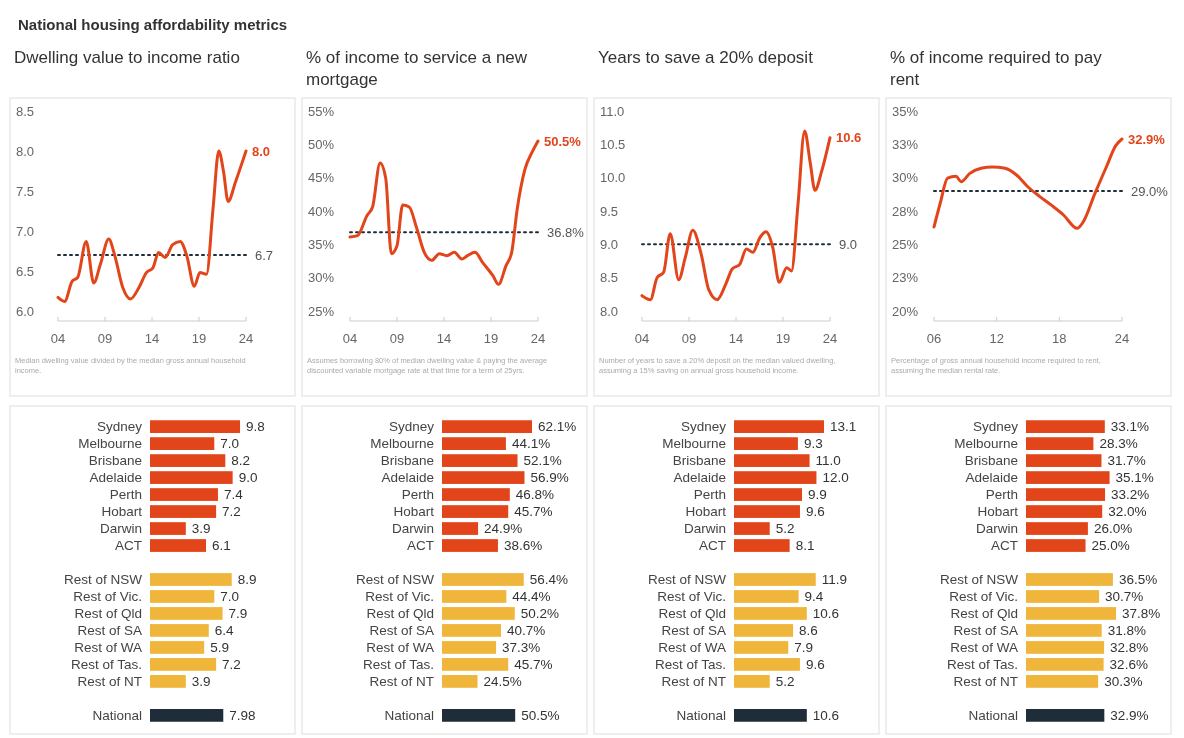 This screenshot has height=738, width=1184. I want to click on y-tick-label: Rest of NSW, so click(687, 580).